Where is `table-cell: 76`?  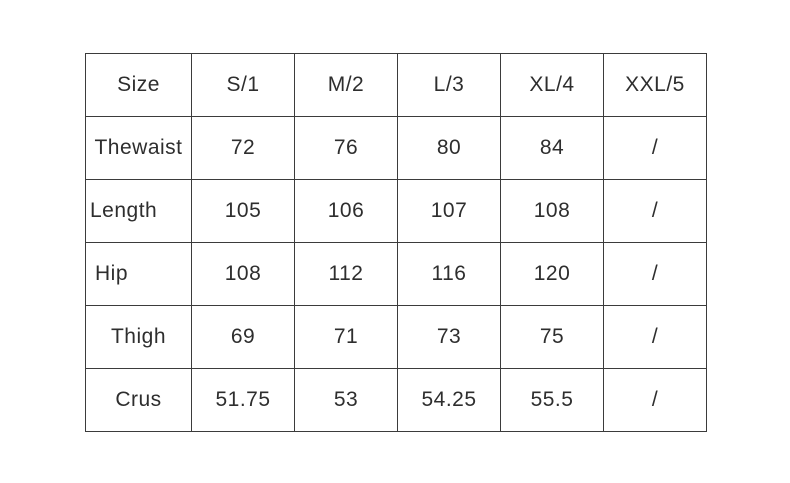 table-cell: 76 is located at coordinates (346, 148).